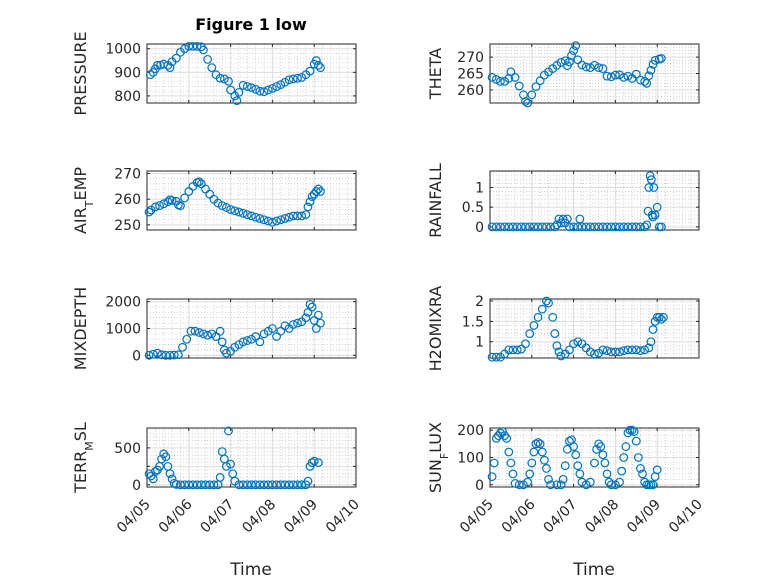 The image size is (778, 583). What do you see at coordinates (594, 200) in the screenshot?
I see `plot-area` at bounding box center [594, 200].